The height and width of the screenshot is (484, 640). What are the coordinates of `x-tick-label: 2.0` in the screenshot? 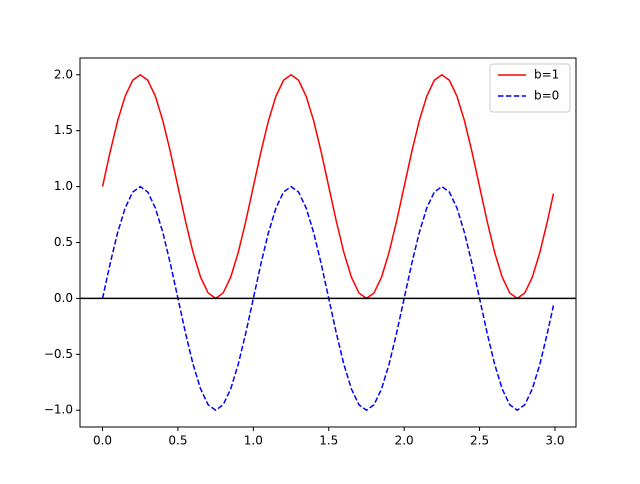 It's located at (404, 441).